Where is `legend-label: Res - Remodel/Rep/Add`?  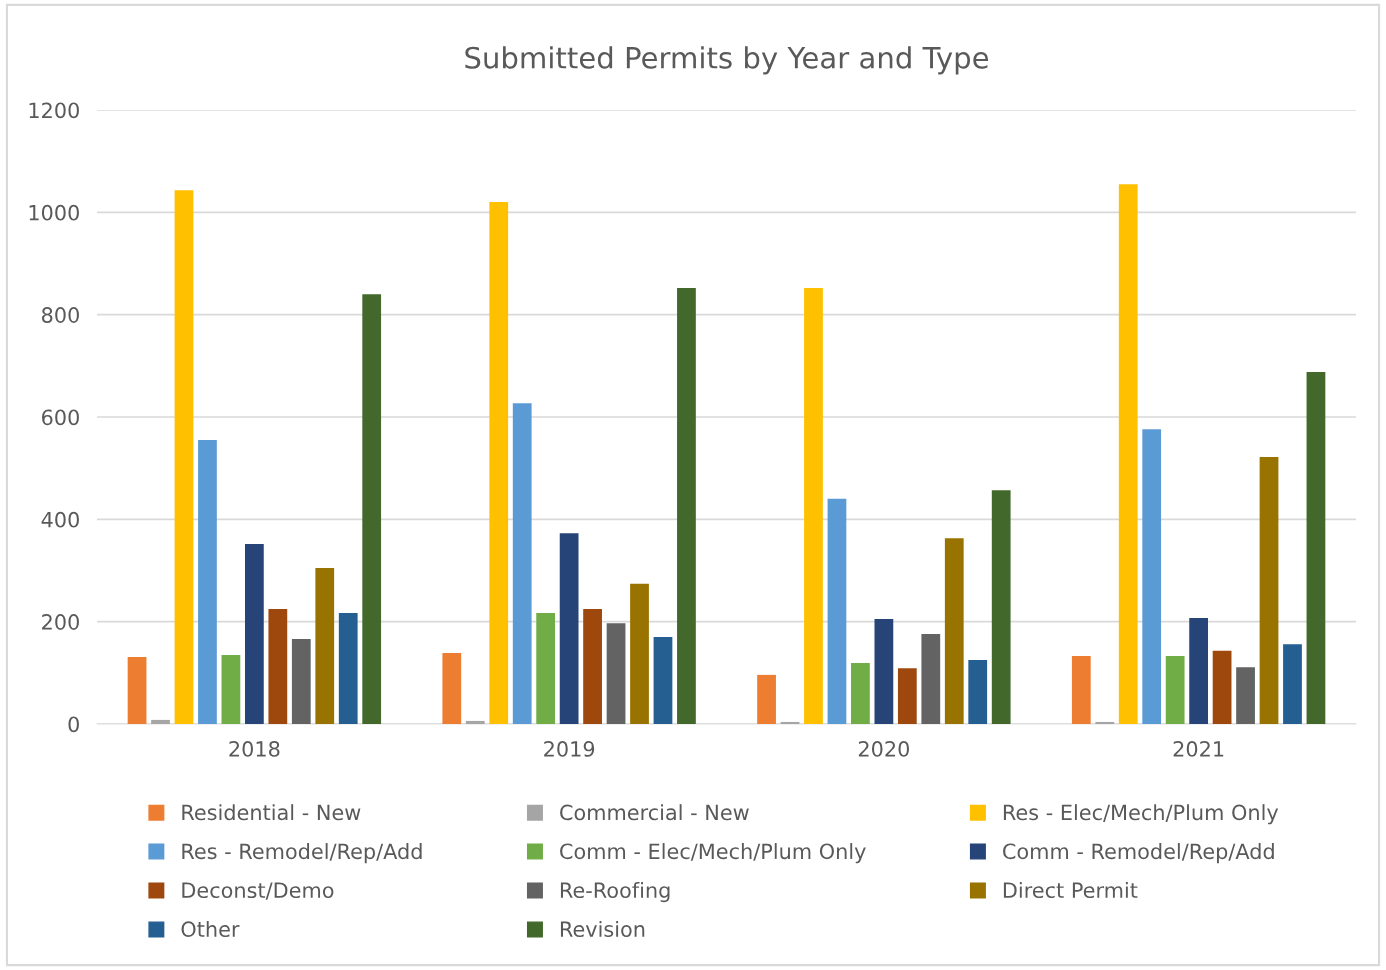 legend-label: Res - Remodel/Rep/Add is located at coordinates (302, 853).